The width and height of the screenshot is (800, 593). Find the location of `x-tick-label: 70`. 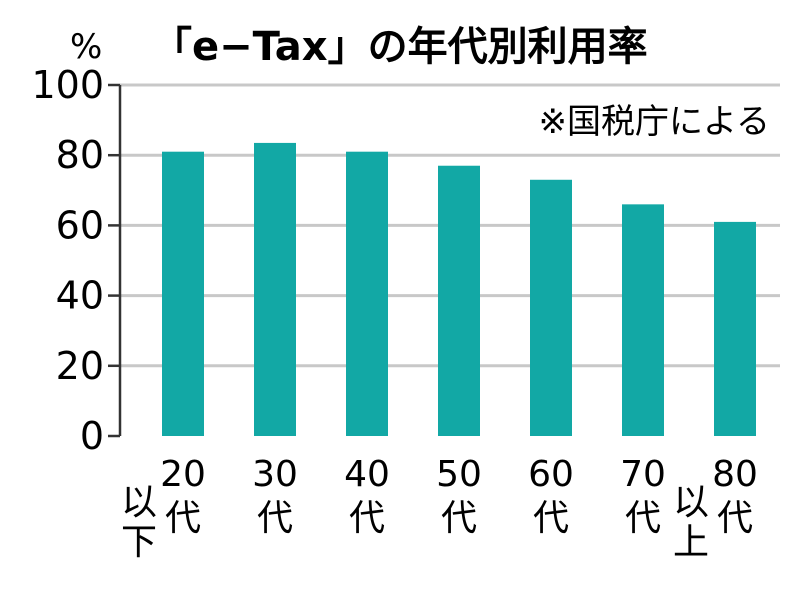

x-tick-label: 70 is located at coordinates (643, 474).